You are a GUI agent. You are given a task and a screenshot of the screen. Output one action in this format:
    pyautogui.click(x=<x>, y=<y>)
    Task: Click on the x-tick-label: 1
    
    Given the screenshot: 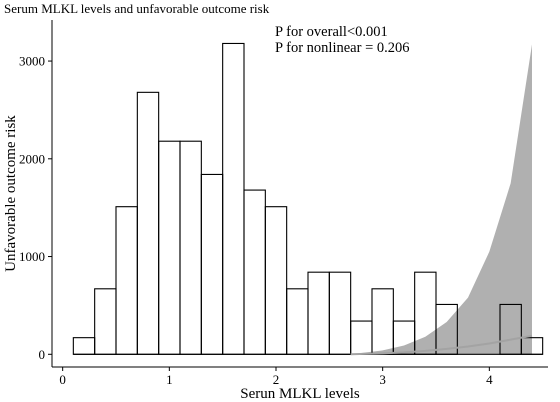 What is the action you would take?
    pyautogui.click(x=169, y=379)
    